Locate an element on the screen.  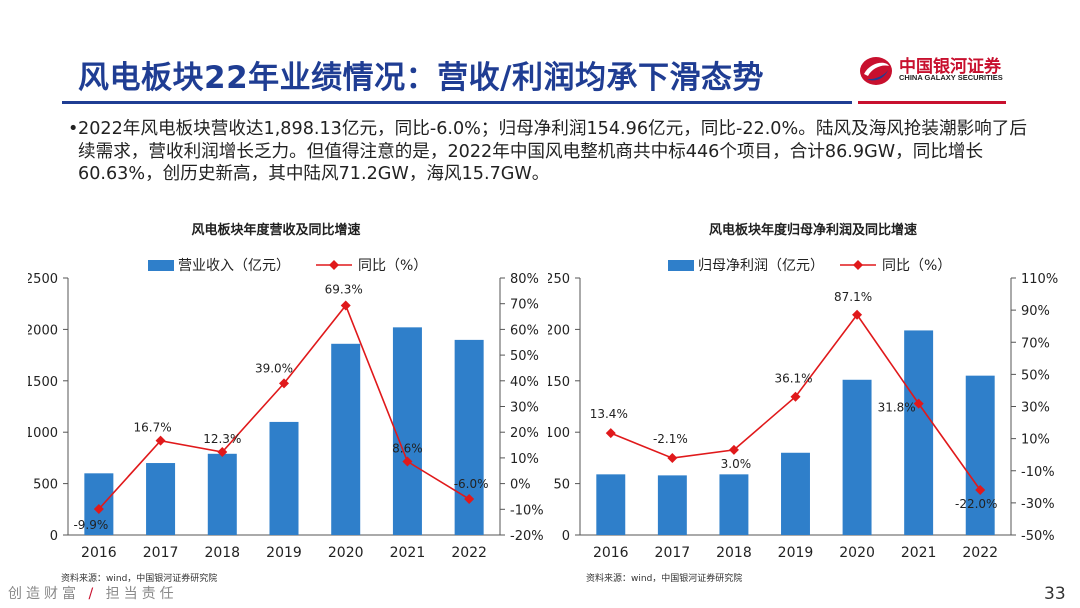
right-tick-label: -20% is located at coordinates (527, 536).